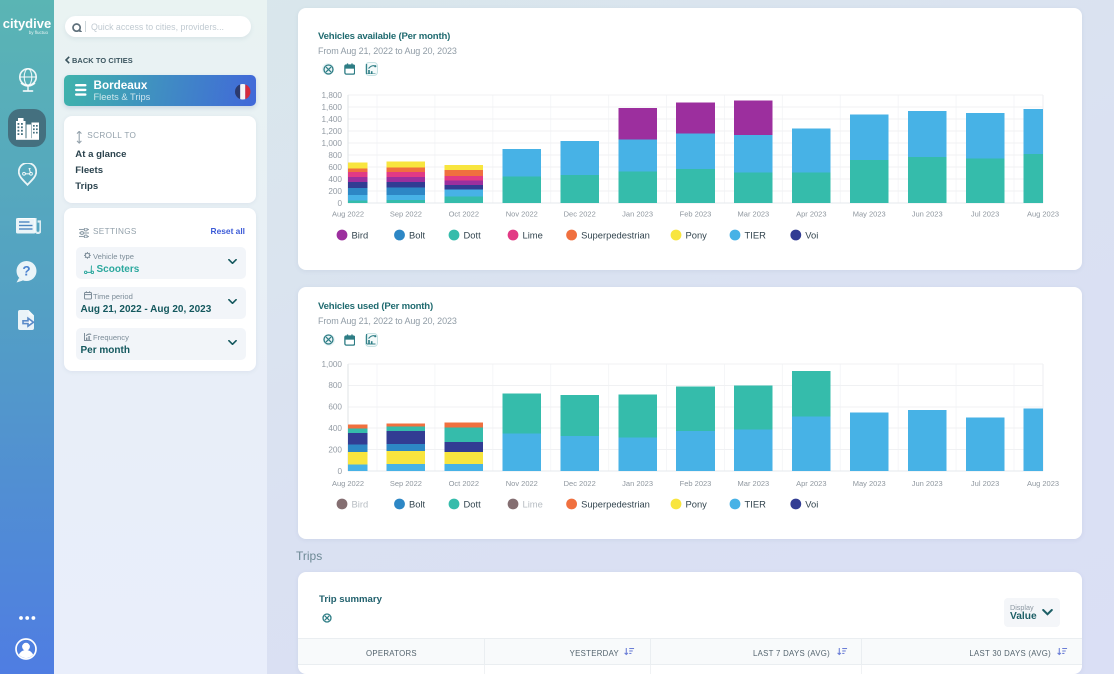  What do you see at coordinates (332, 95) in the screenshot?
I see `svg-text: 1,800` at bounding box center [332, 95].